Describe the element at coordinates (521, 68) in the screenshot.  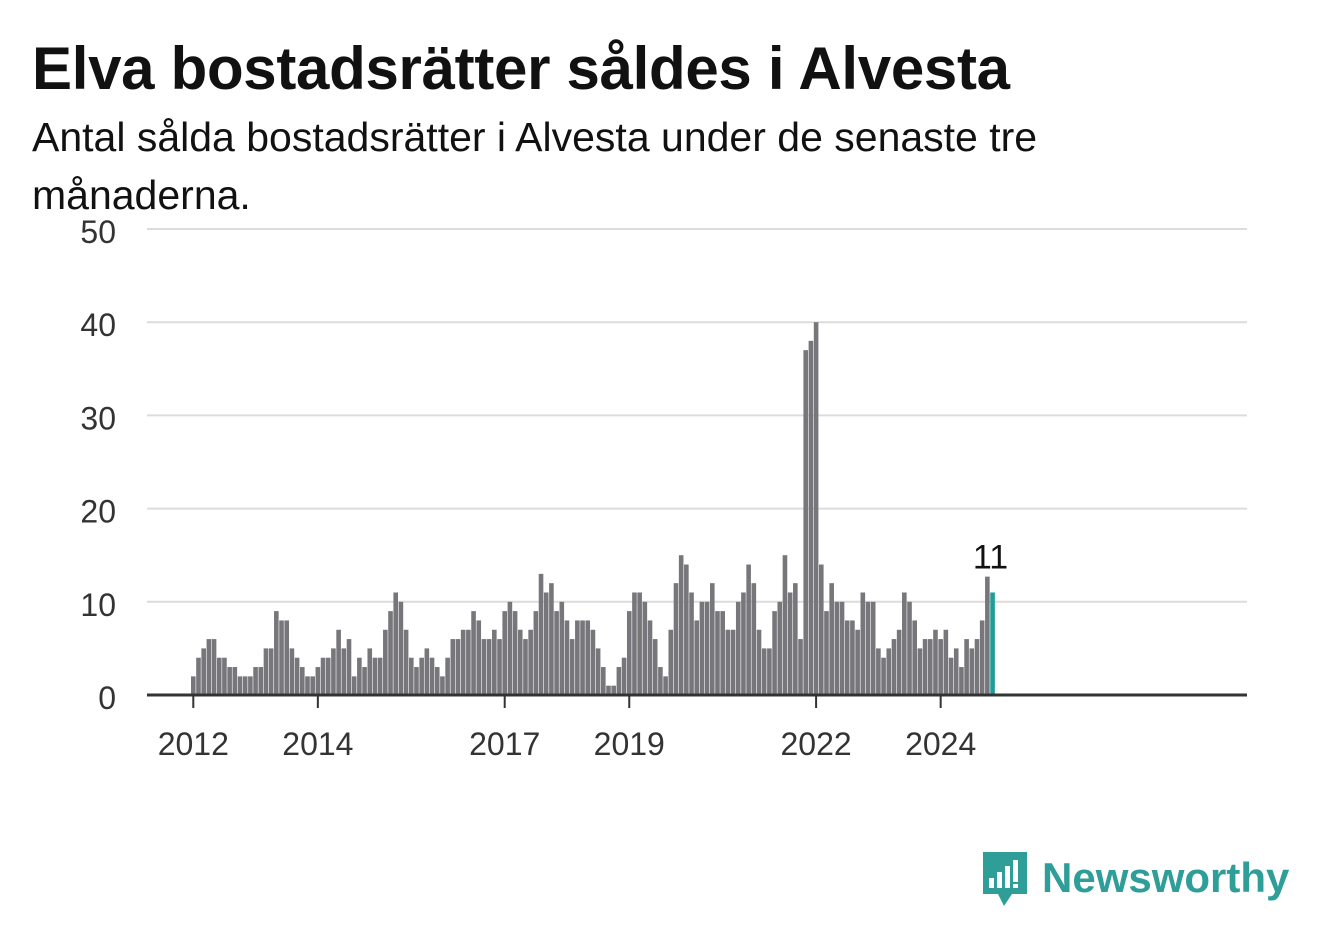
I see `chart-title: Elva bostadsrätter såldes i Alvesta` at that location.